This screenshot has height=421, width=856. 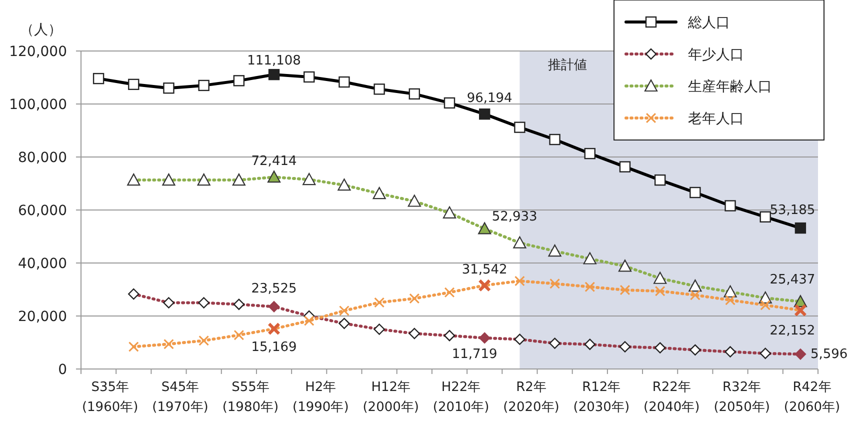 What do you see at coordinates (793, 210) in the screenshot?
I see `data-label: 53,185` at bounding box center [793, 210].